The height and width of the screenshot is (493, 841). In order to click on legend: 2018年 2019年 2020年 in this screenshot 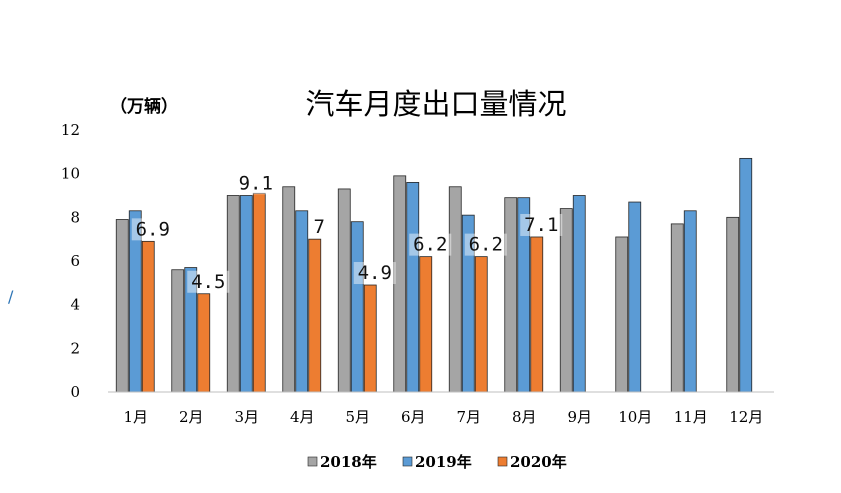, I will do `click(437, 462)`.